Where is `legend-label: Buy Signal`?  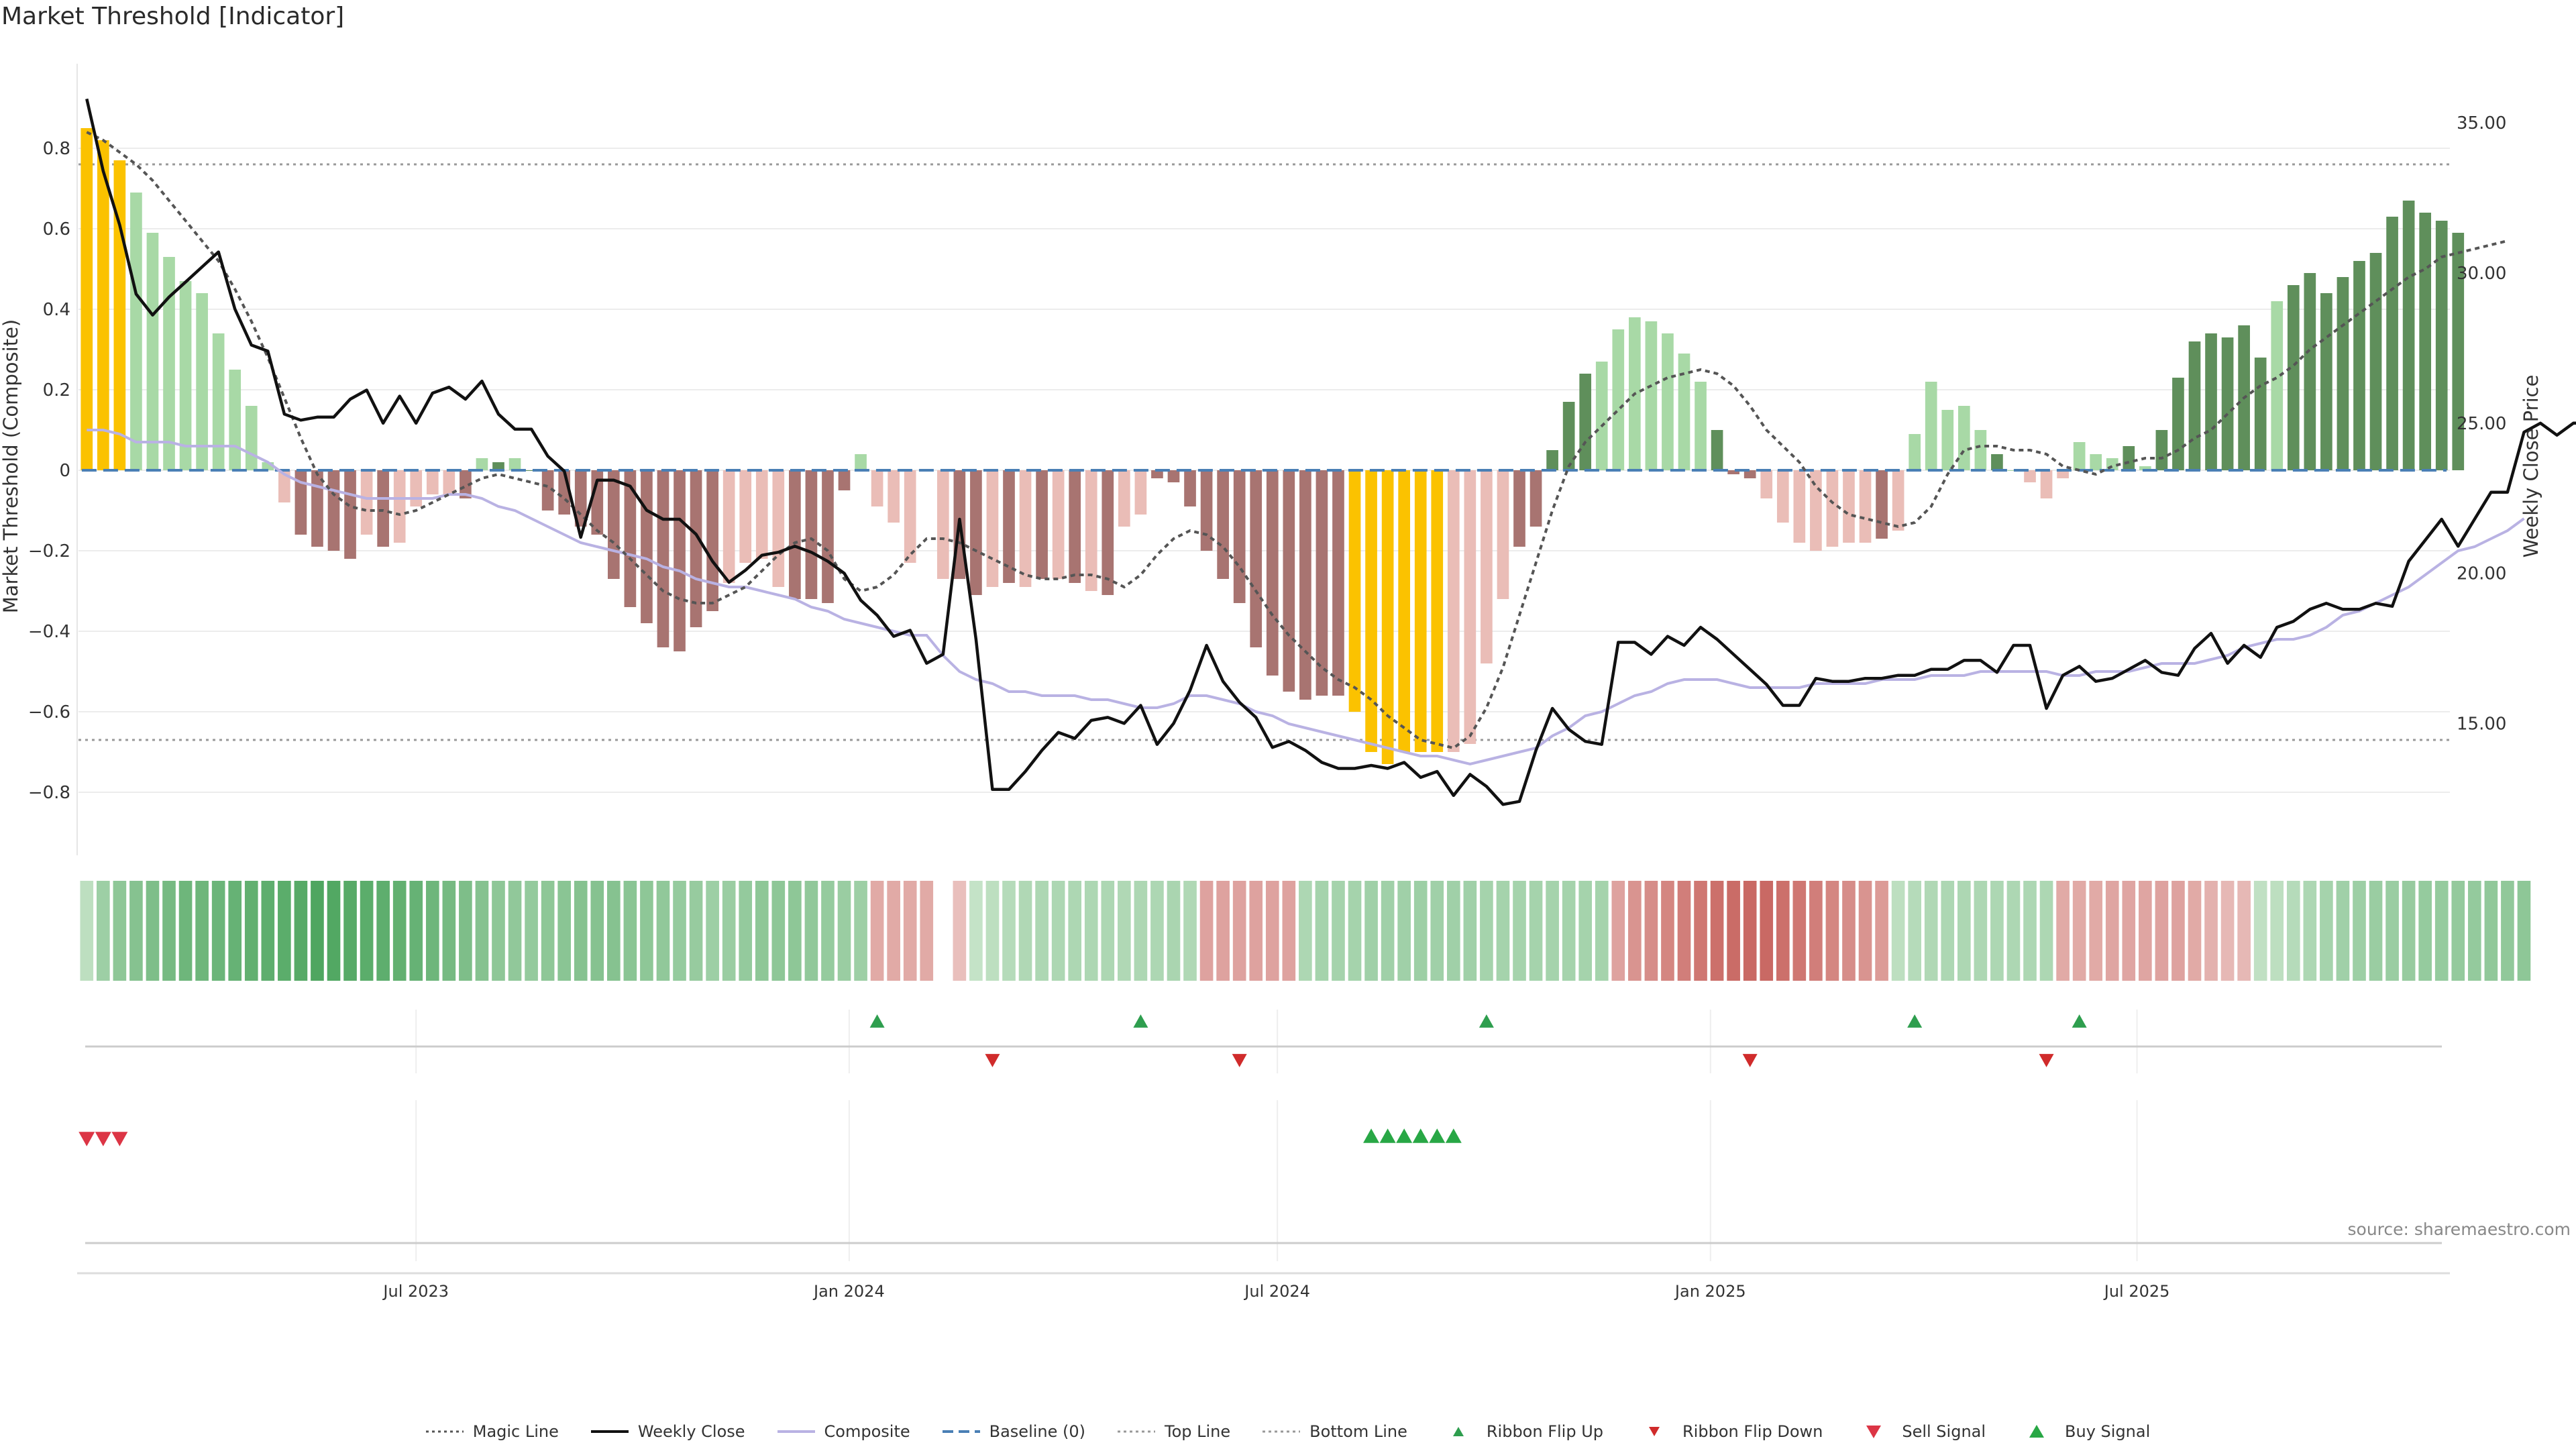 legend-label: Buy Signal is located at coordinates (2108, 1431).